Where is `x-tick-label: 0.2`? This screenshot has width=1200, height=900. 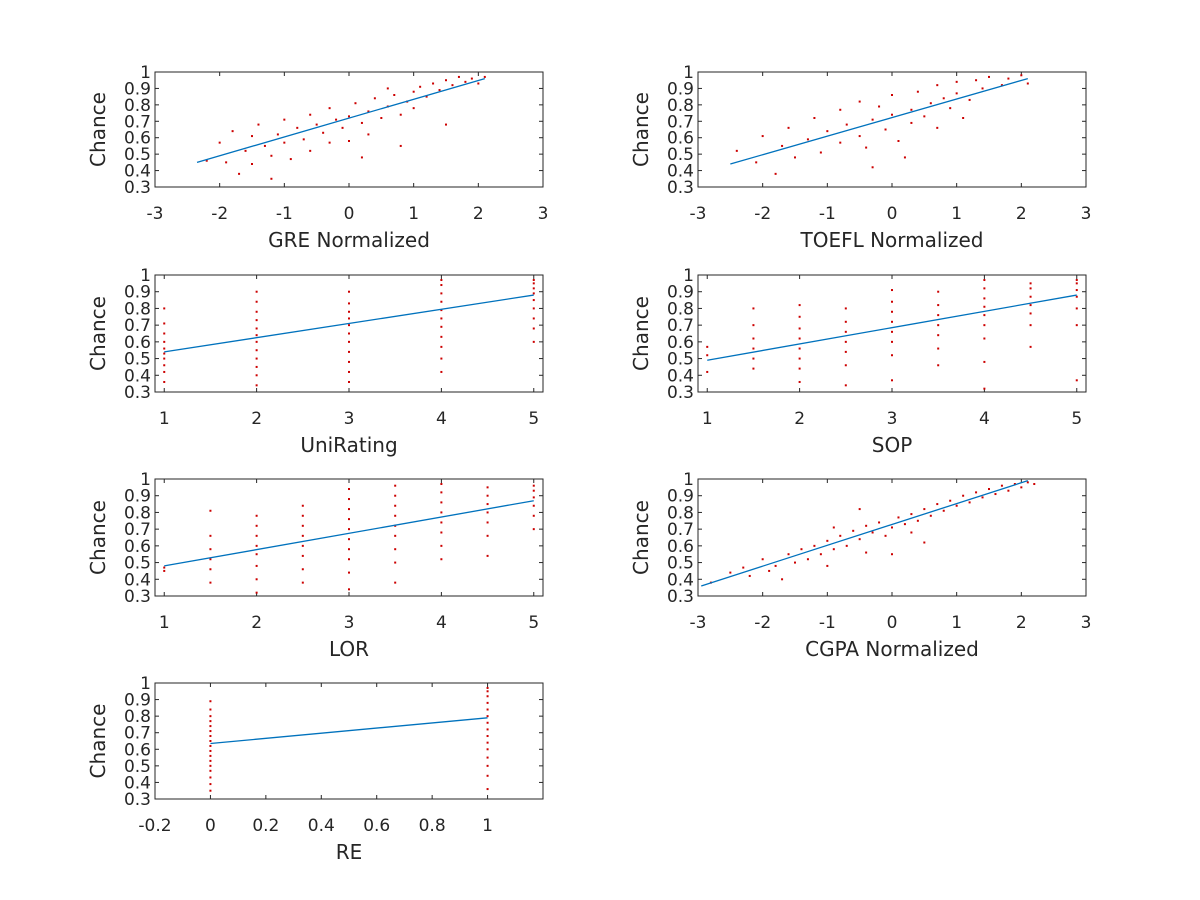 x-tick-label: 0.2 is located at coordinates (265, 826).